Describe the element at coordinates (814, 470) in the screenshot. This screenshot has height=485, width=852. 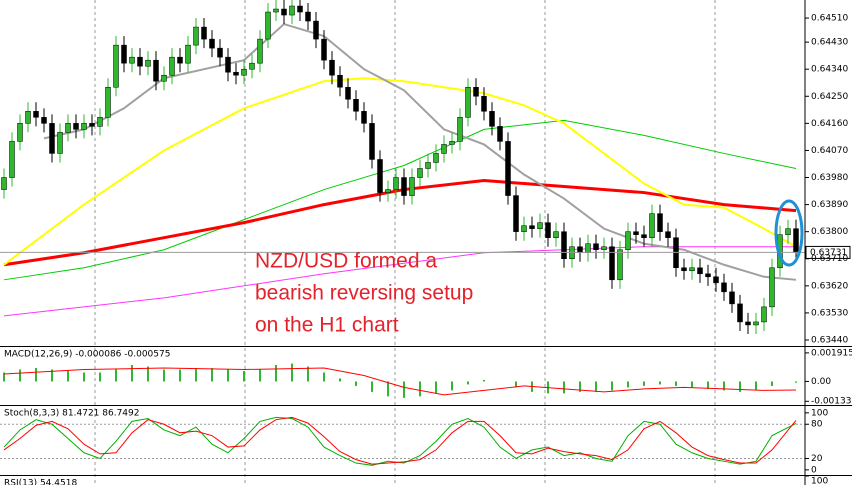
I see `y-tick-label: 0` at that location.